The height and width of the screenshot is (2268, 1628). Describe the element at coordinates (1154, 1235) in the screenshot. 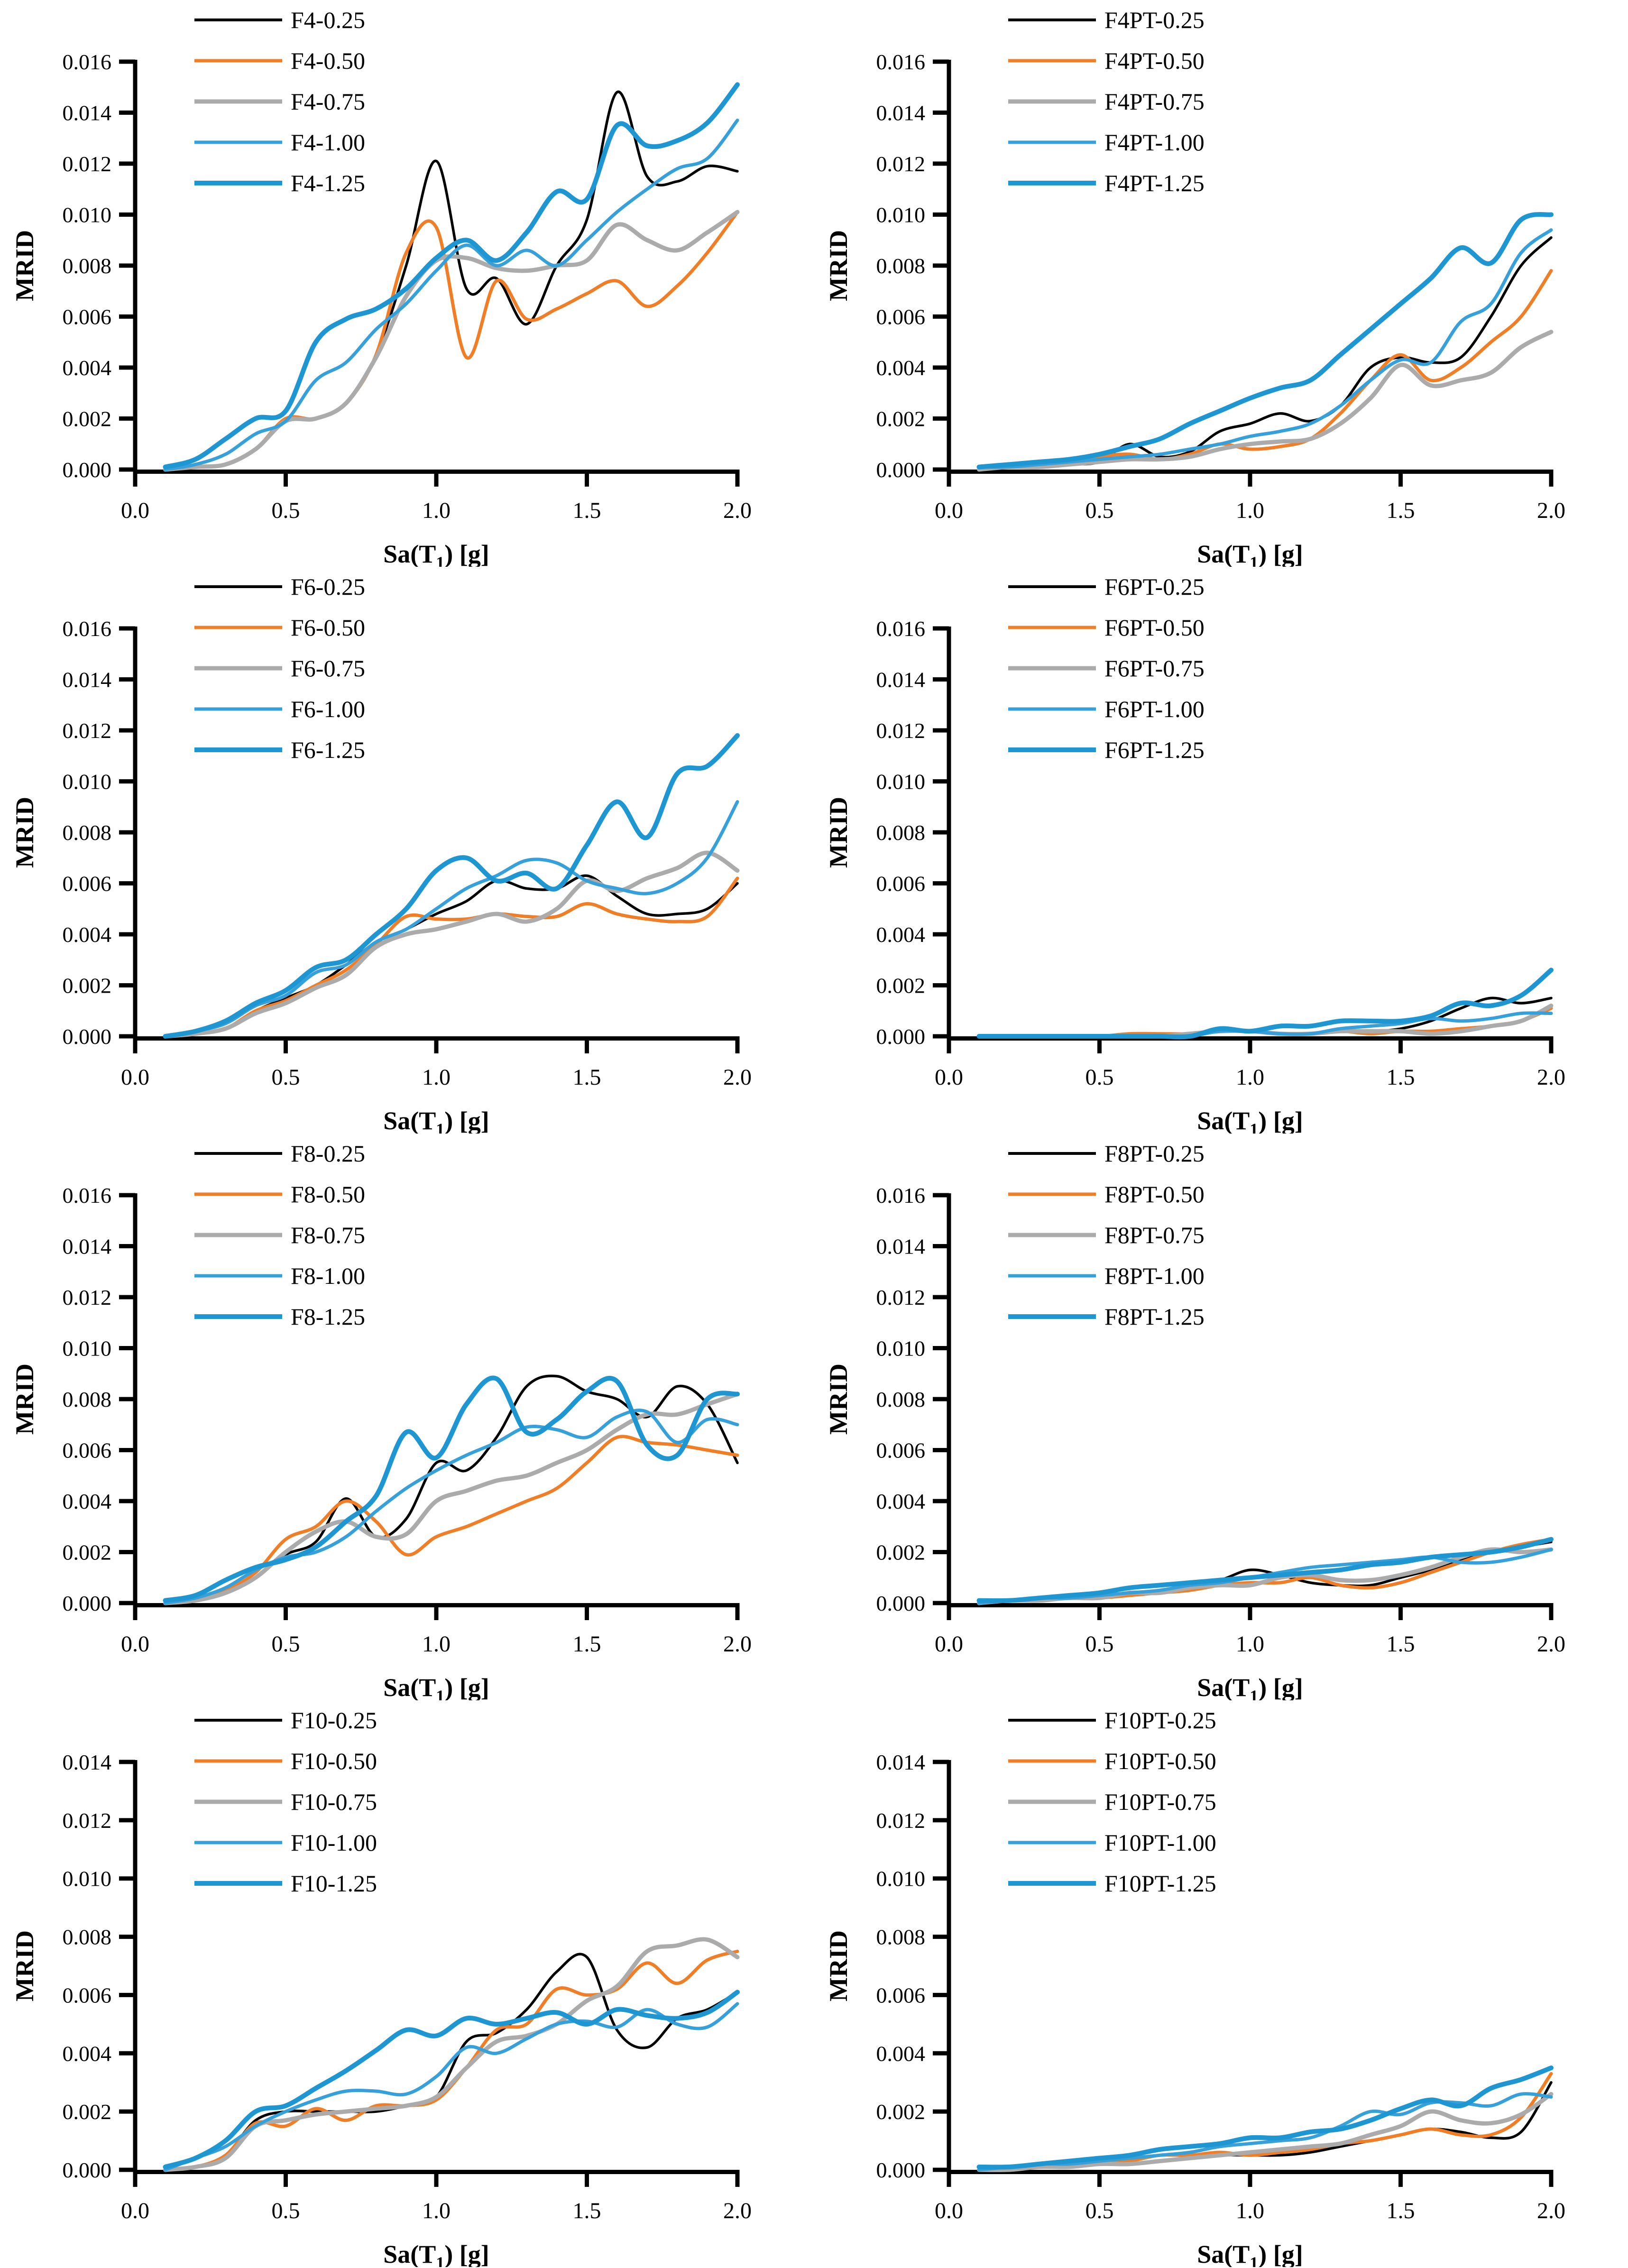

I see `legend-label: F8PT-0.75` at that location.